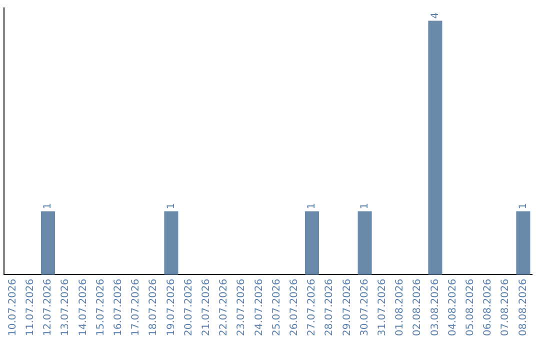  What do you see at coordinates (154, 307) in the screenshot?
I see `x-tick-label: 18.07.2026` at bounding box center [154, 307].